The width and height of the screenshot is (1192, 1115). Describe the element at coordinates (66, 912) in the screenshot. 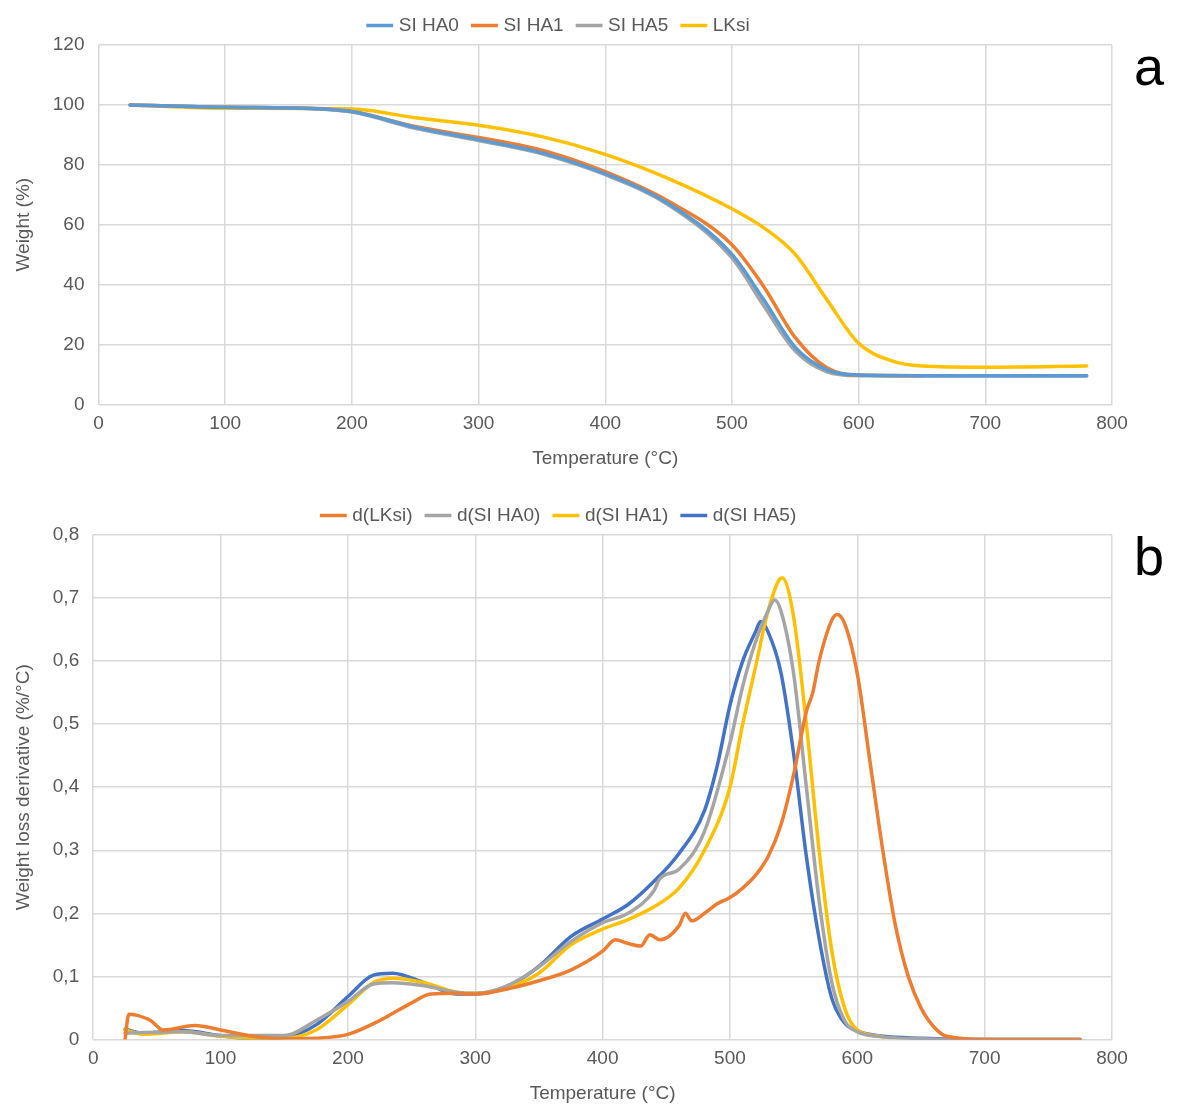

I see `y-tick-label: 0,2` at that location.